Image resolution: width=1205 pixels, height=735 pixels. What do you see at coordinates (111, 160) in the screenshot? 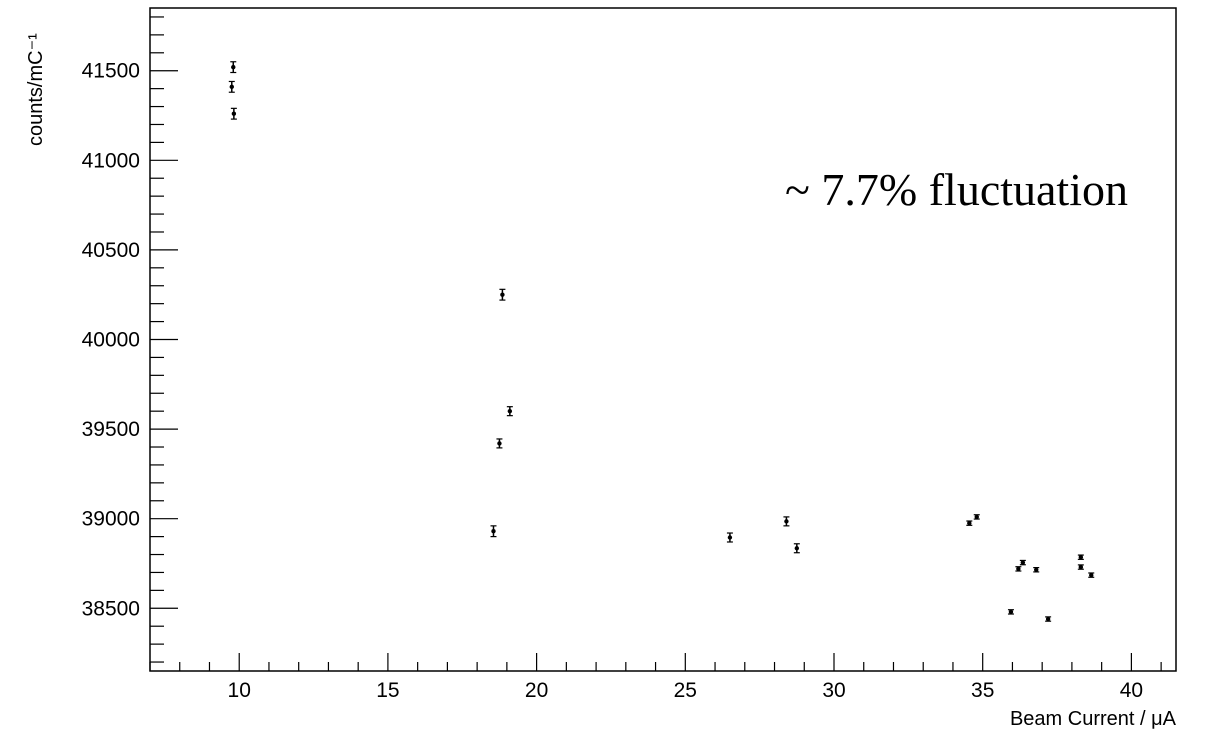
I see `y-tick-label: 41000` at bounding box center [111, 160].